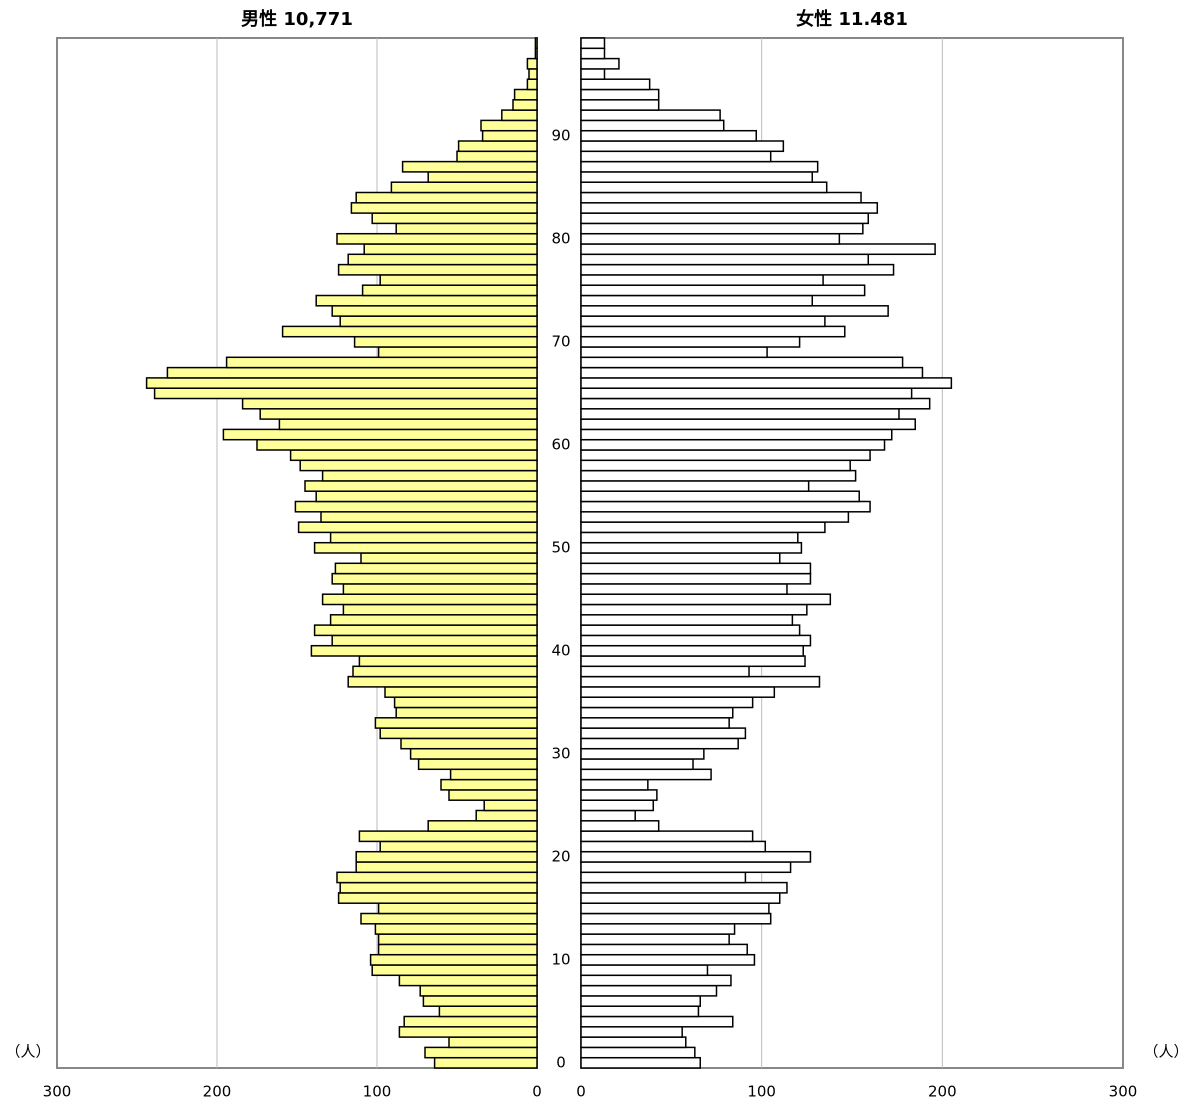 The width and height of the screenshot is (1189, 1101). Describe the element at coordinates (1165, 1052) in the screenshot. I see `unit-label: （人）` at that location.